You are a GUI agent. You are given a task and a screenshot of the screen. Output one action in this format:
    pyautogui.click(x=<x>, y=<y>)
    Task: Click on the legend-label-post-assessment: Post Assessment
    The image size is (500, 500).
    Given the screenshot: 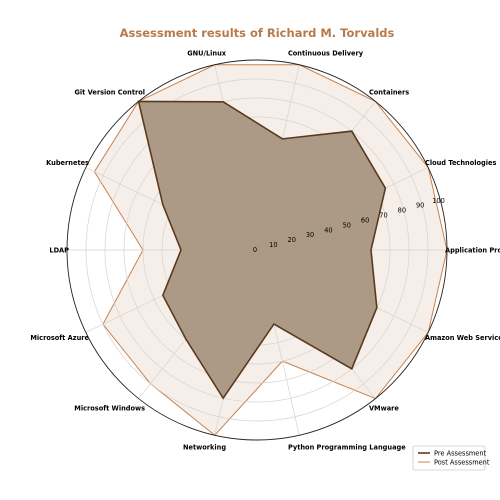 What is the action you would take?
    pyautogui.click(x=462, y=463)
    